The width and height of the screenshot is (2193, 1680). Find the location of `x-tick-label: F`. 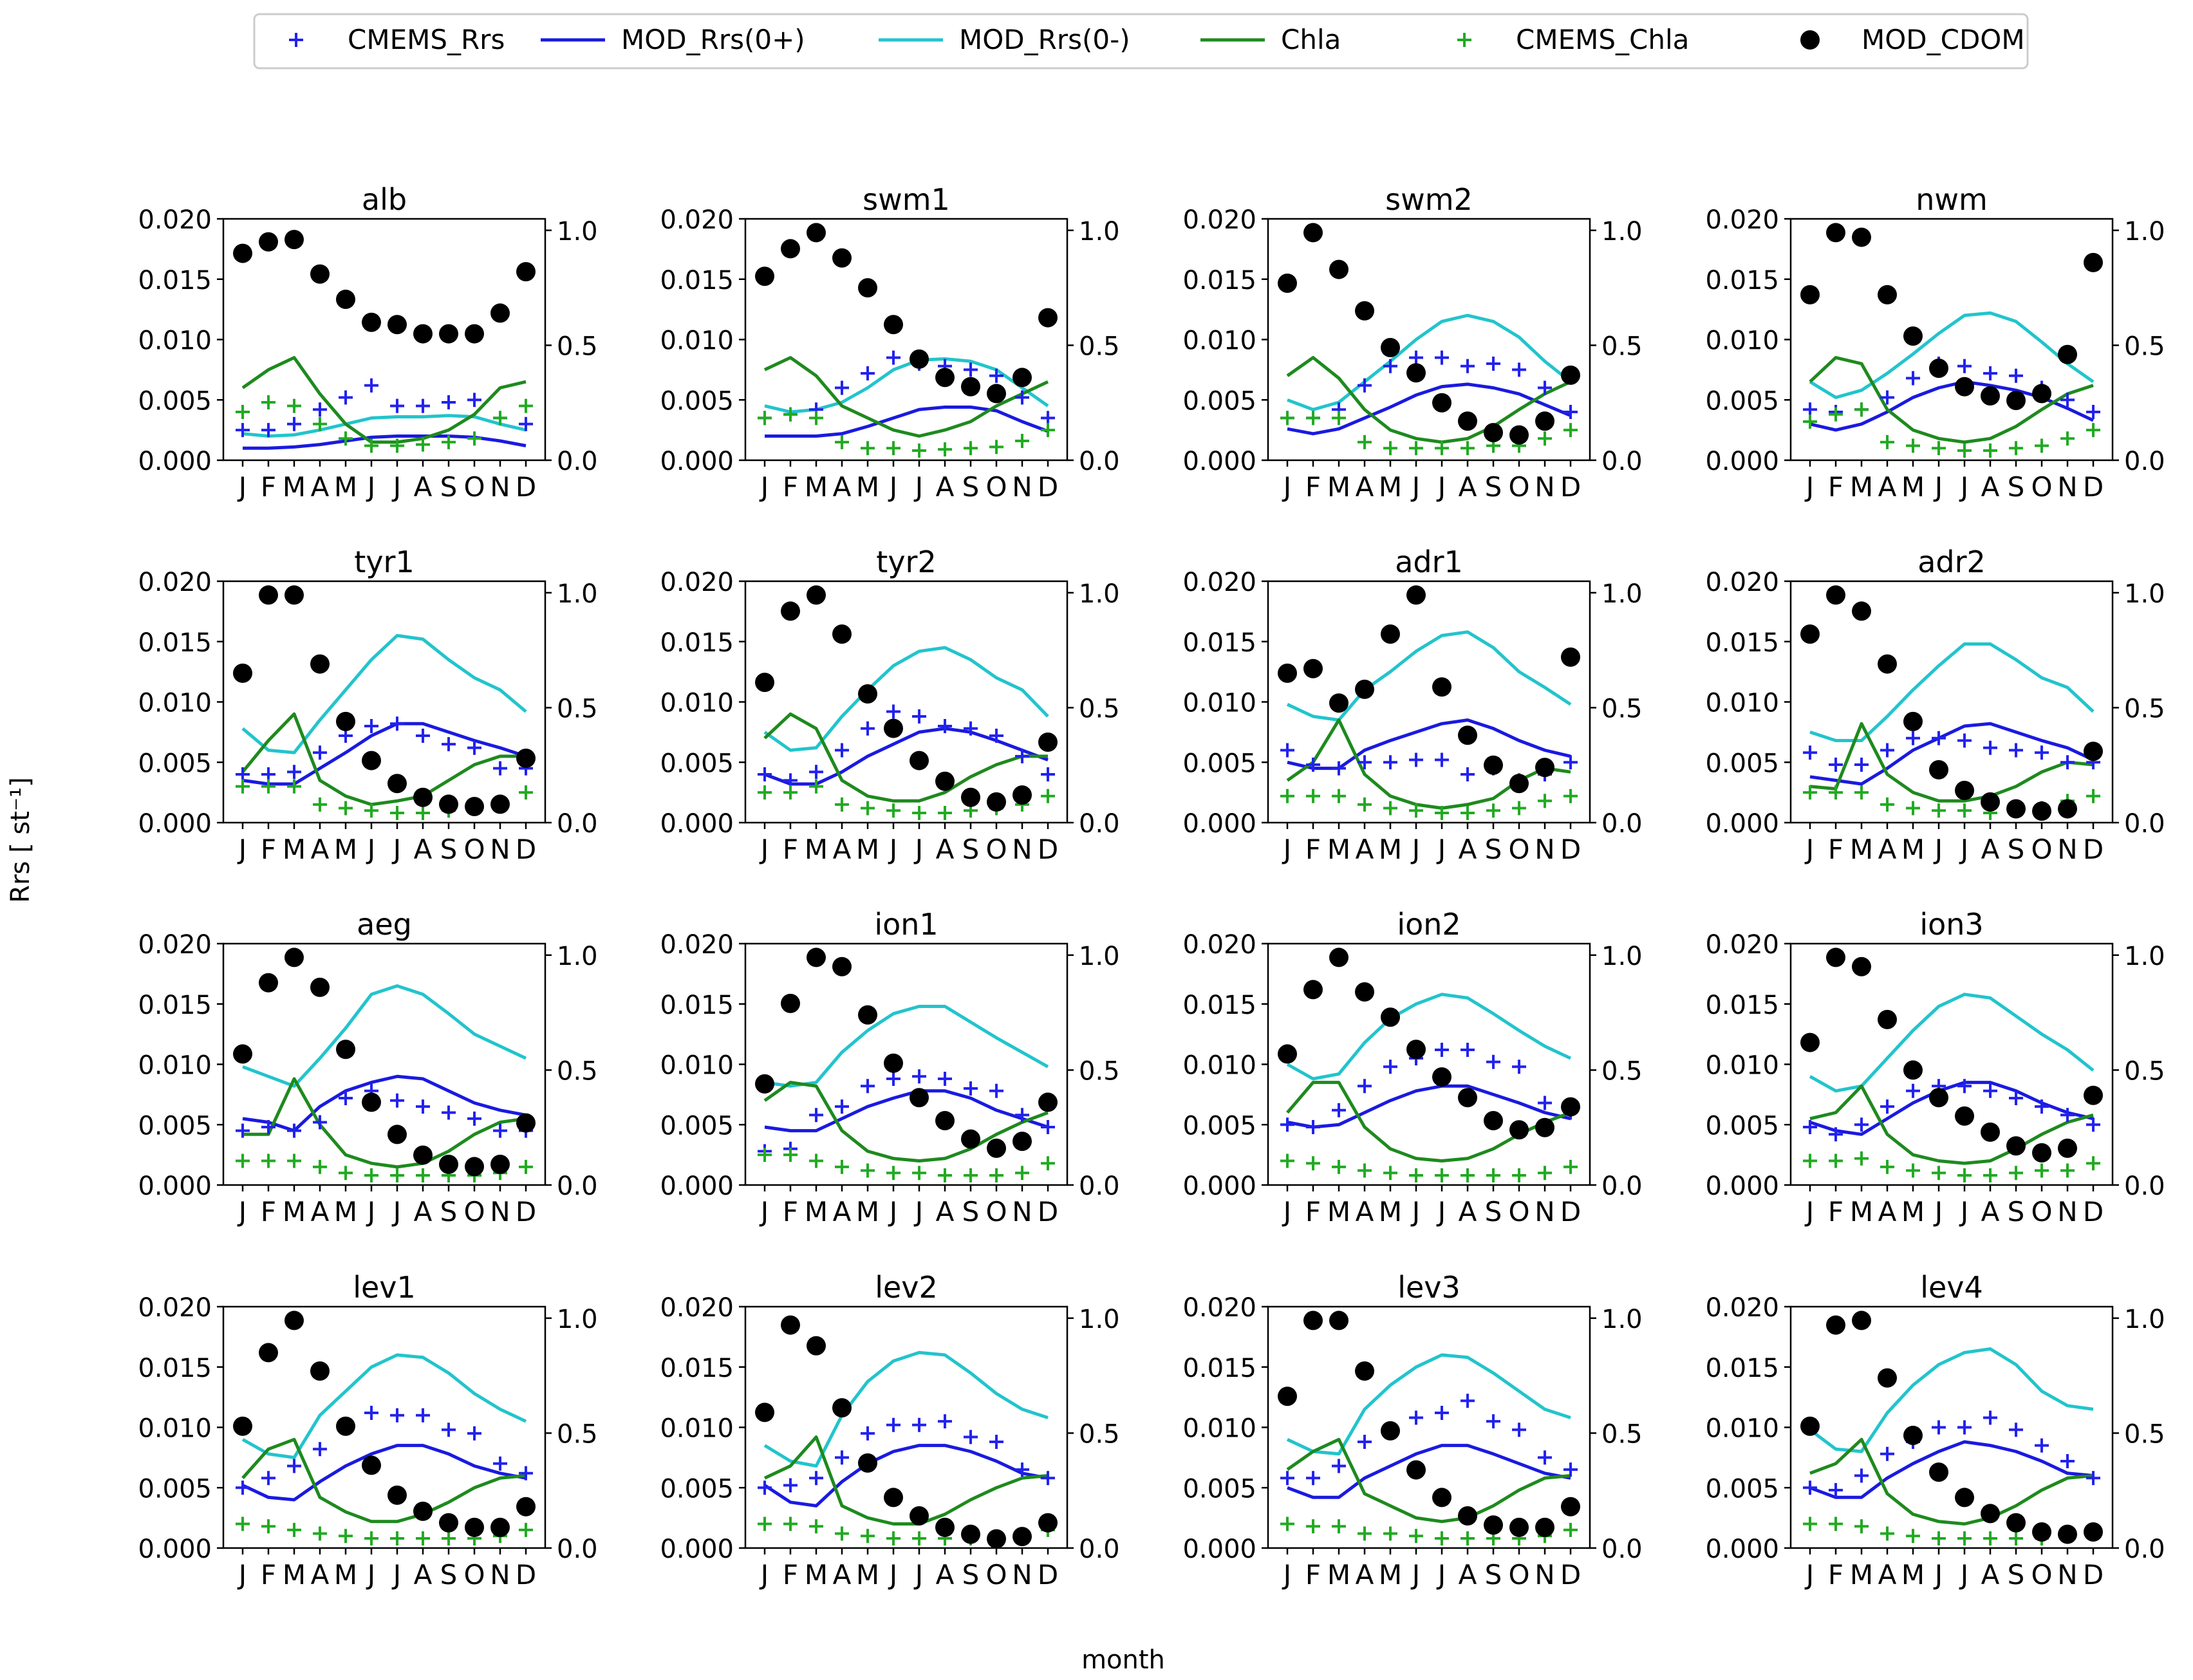

x-tick-label: F is located at coordinates (268, 849).